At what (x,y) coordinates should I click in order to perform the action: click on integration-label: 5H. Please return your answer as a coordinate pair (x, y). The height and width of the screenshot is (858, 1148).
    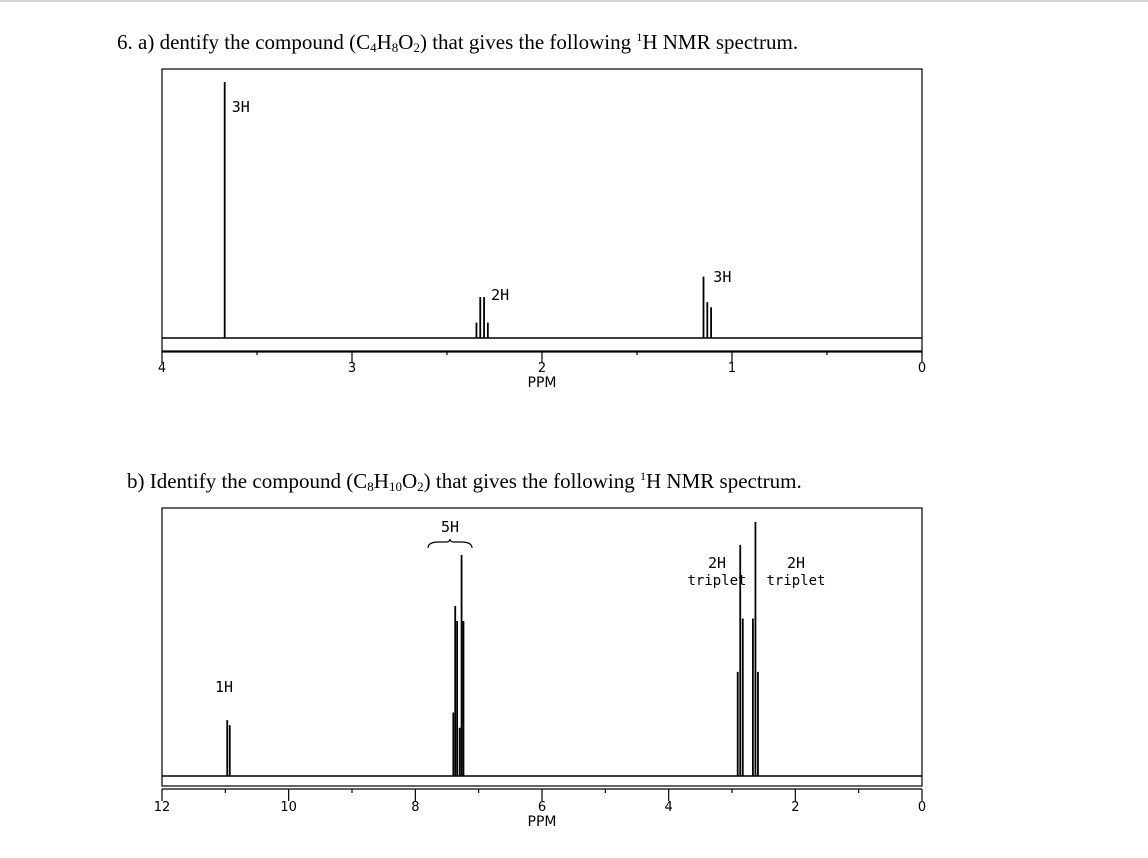
    Looking at the image, I should click on (450, 527).